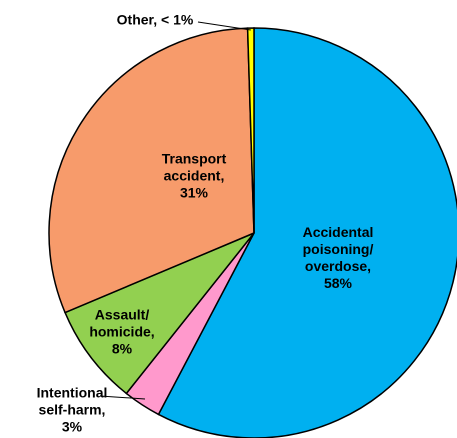 The height and width of the screenshot is (438, 457). I want to click on value-label: 31%, so click(194, 192).